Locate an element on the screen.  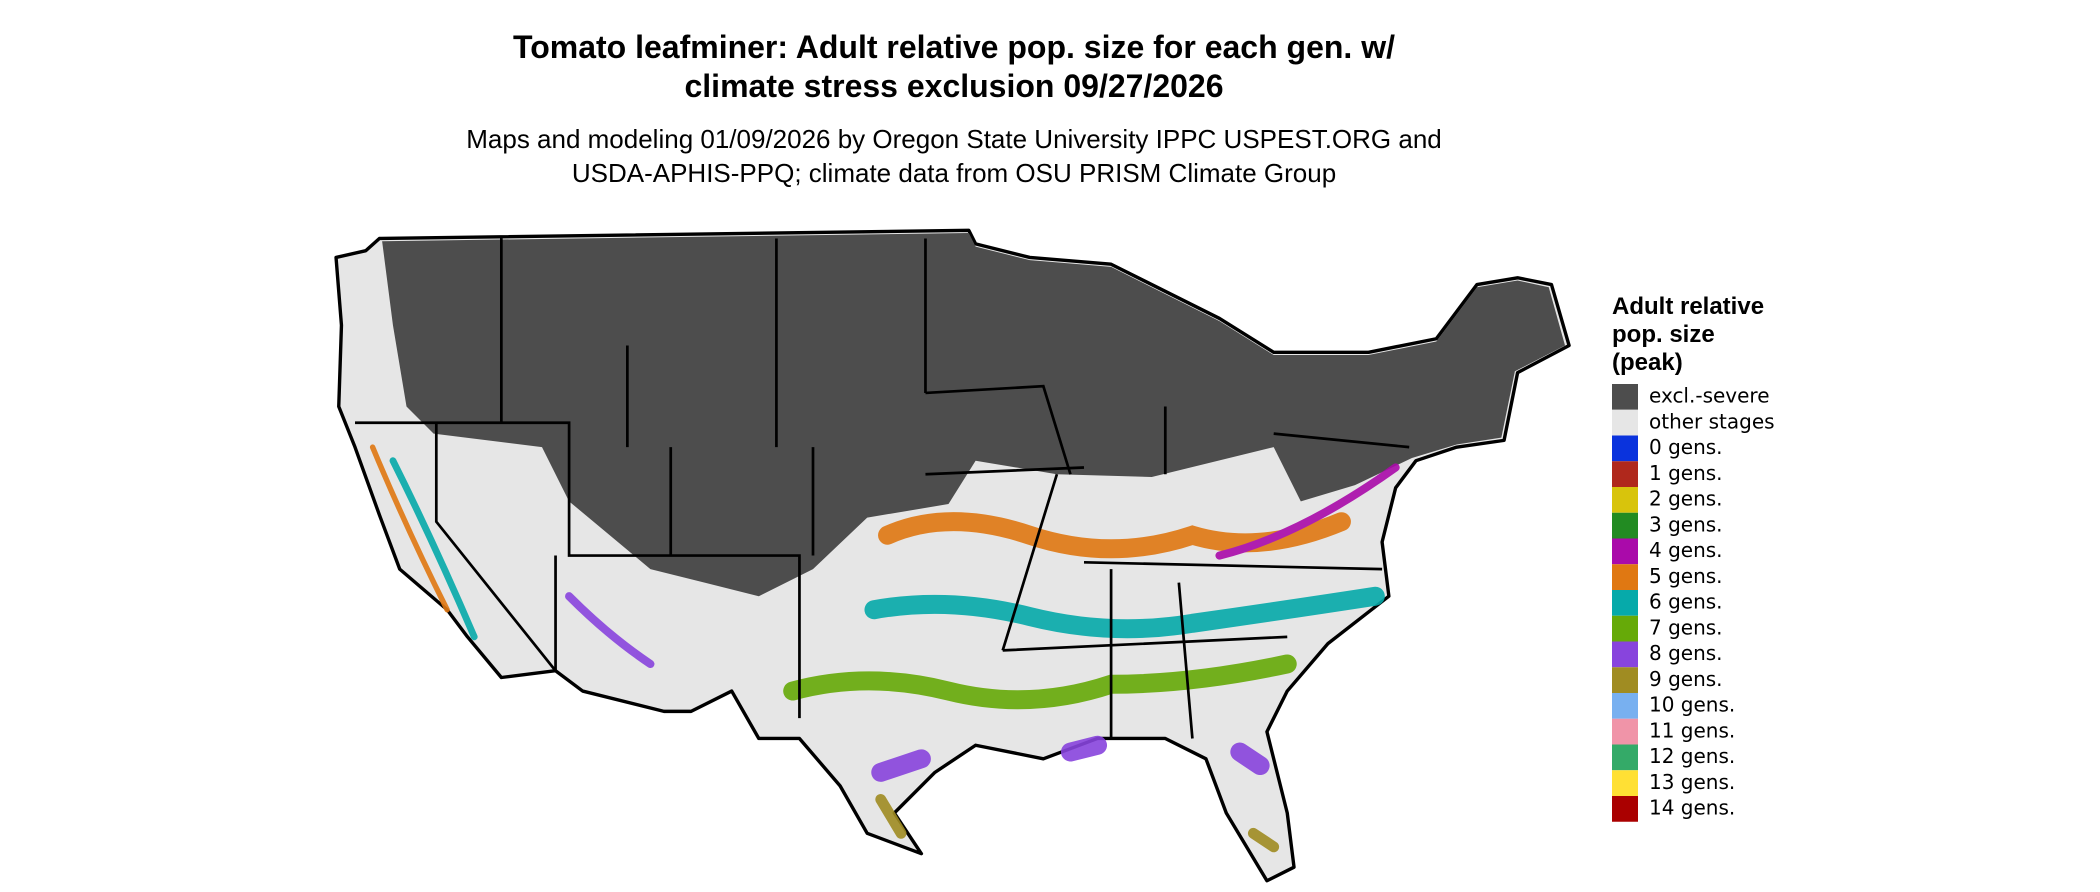
legend-label: 4 gens. is located at coordinates (1686, 550).